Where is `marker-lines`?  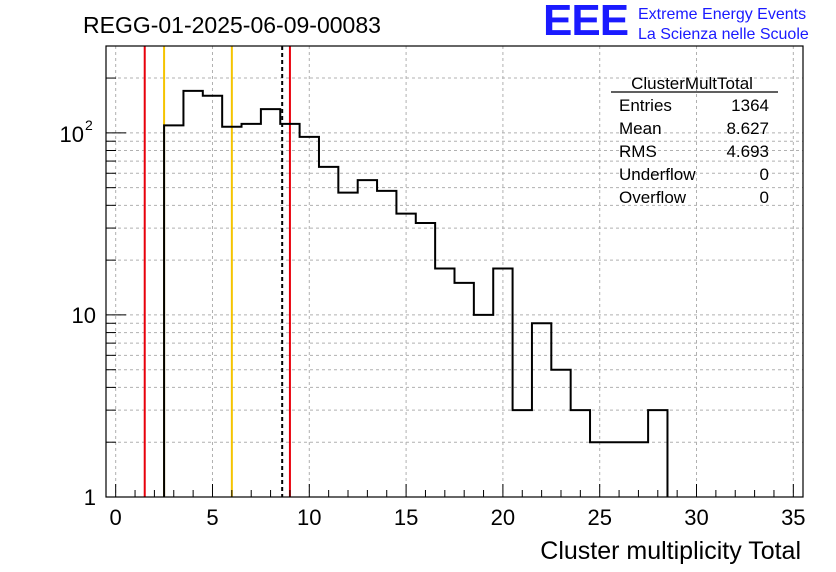 marker-lines is located at coordinates (217, 271).